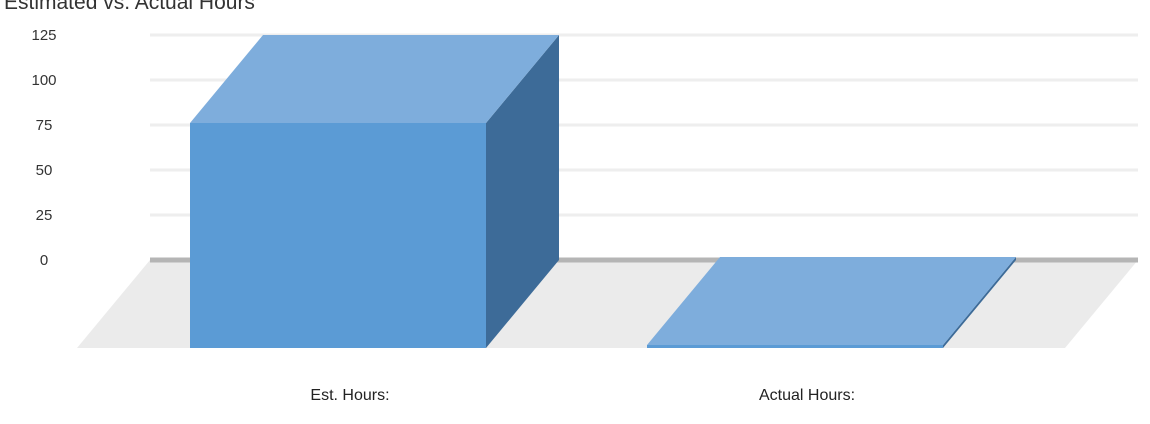  What do you see at coordinates (44, 260) in the screenshot?
I see `y-tick-label: 0` at bounding box center [44, 260].